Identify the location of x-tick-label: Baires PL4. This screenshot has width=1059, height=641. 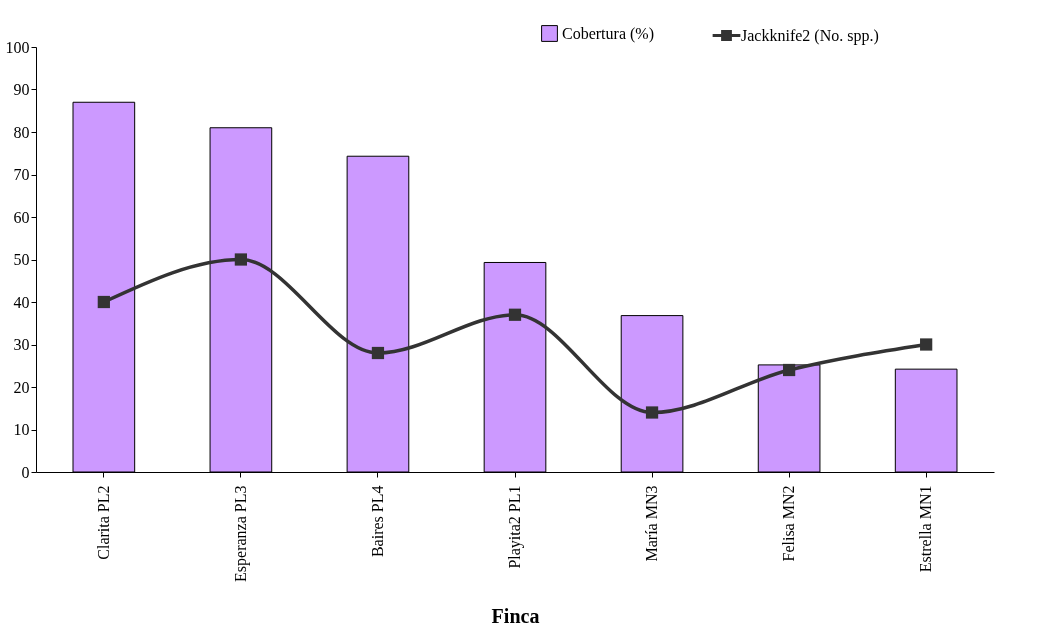
(377, 521).